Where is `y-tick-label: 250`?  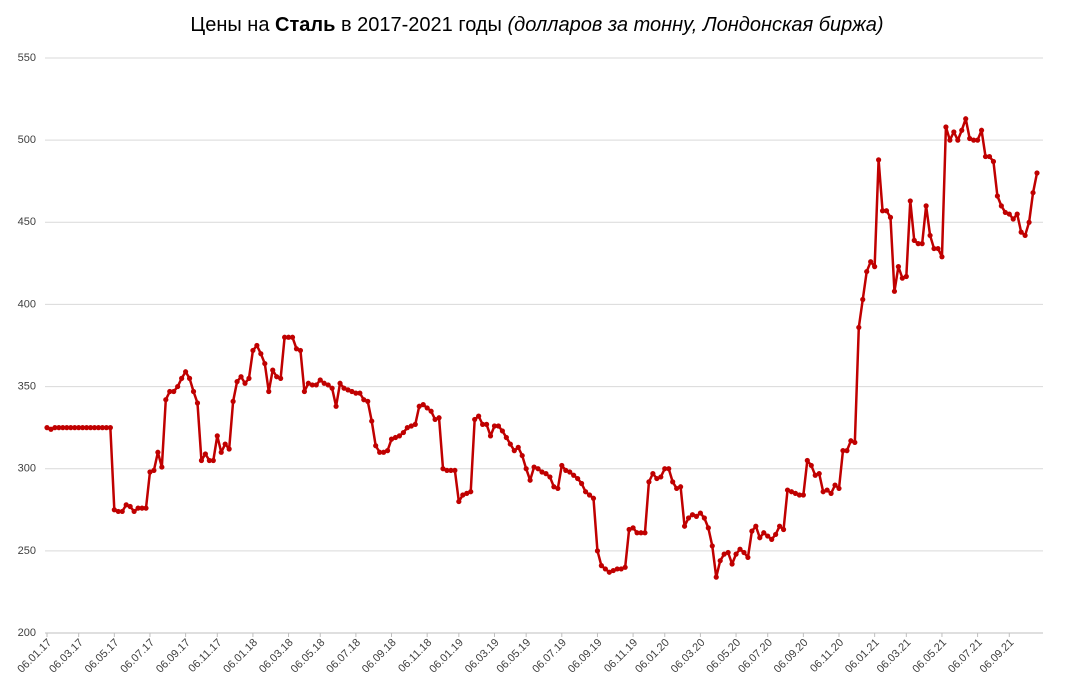
y-tick-label: 250 is located at coordinates (27, 551).